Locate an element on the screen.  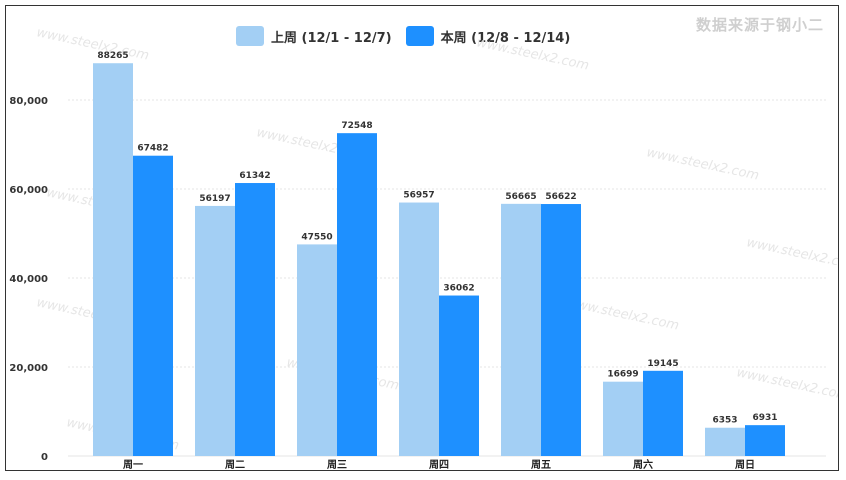
y-tick-label: 80,000 is located at coordinates (28, 101).